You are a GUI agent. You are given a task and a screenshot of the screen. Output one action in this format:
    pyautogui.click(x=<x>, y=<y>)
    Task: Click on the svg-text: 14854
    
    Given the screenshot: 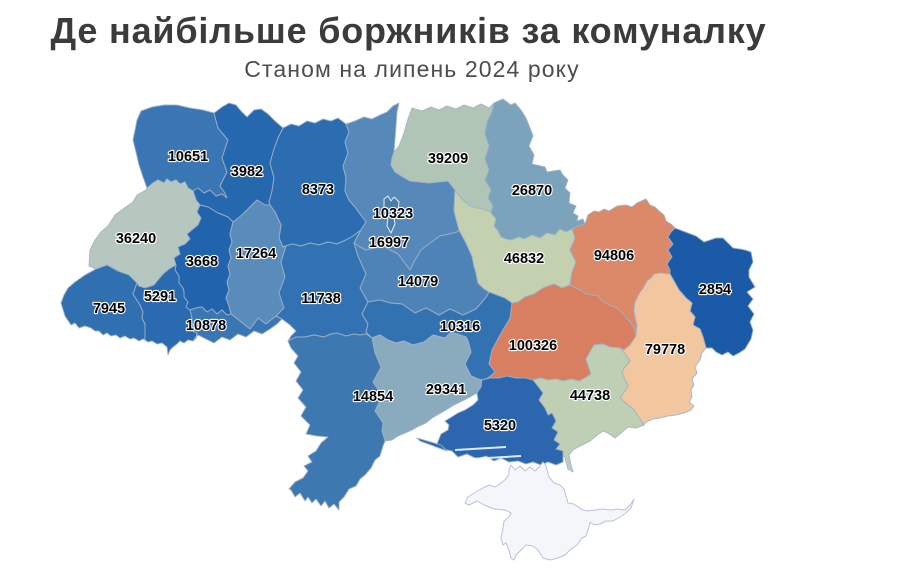 What is the action you would take?
    pyautogui.click(x=373, y=397)
    